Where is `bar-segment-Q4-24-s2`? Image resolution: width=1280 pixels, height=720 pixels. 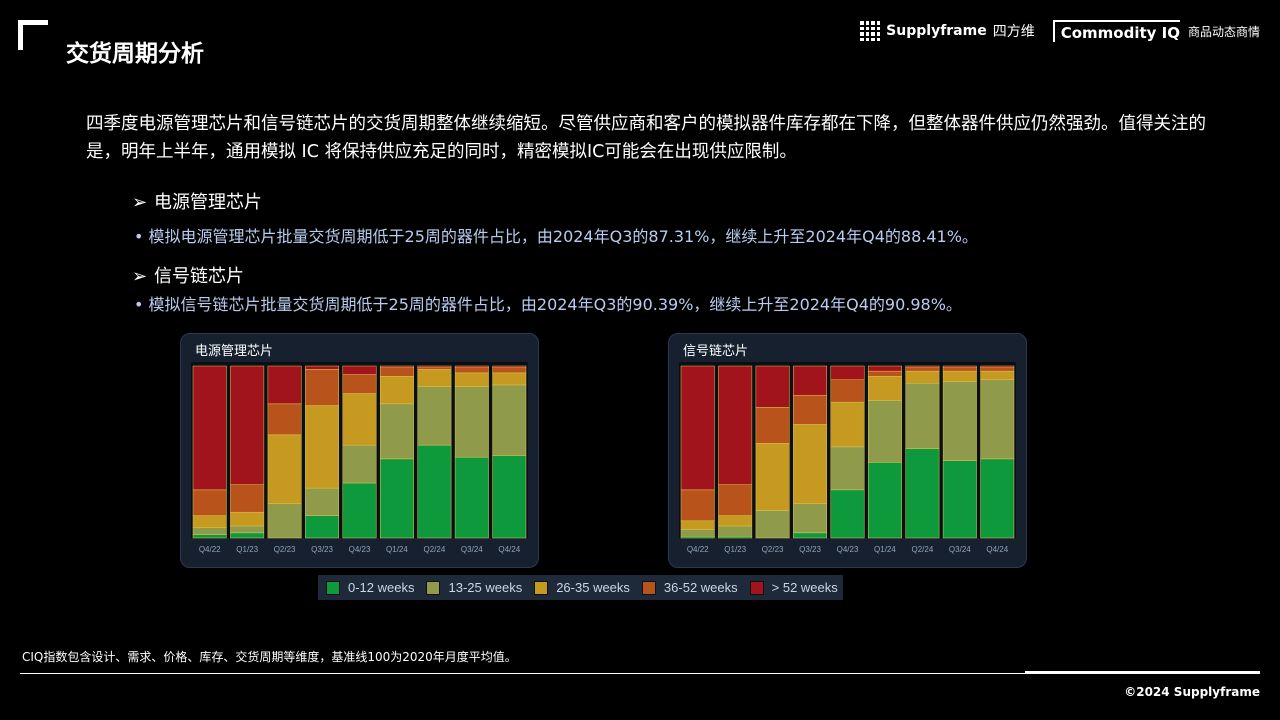
bar-segment-Q4-24-s2 is located at coordinates (997, 375).